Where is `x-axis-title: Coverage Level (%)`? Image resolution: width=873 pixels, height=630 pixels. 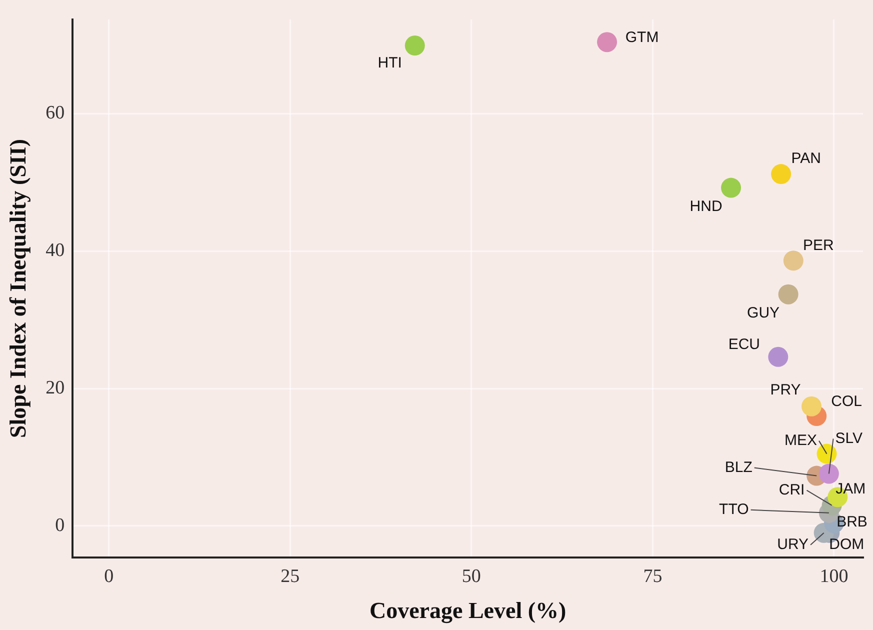
x-axis-title: Coverage Level (%) is located at coordinates (467, 611).